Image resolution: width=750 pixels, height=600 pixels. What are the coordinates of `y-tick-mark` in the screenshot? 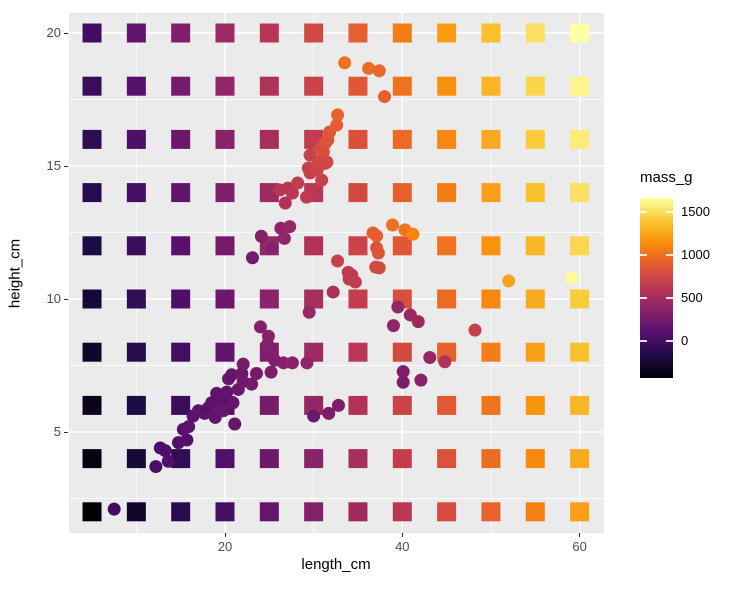 It's located at (66, 33).